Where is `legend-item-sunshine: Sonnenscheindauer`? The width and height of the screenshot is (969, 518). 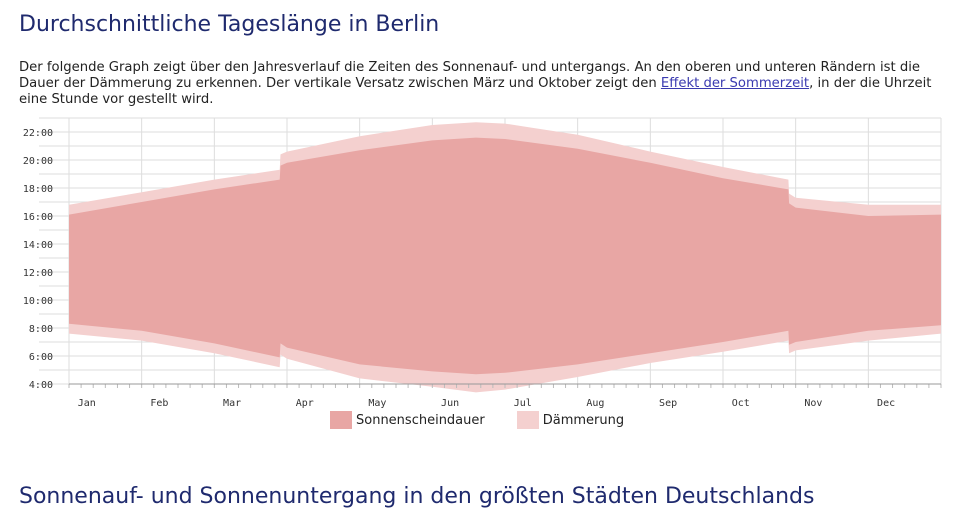
legend-item-sunshine: Sonnenscheindauer is located at coordinates (407, 420).